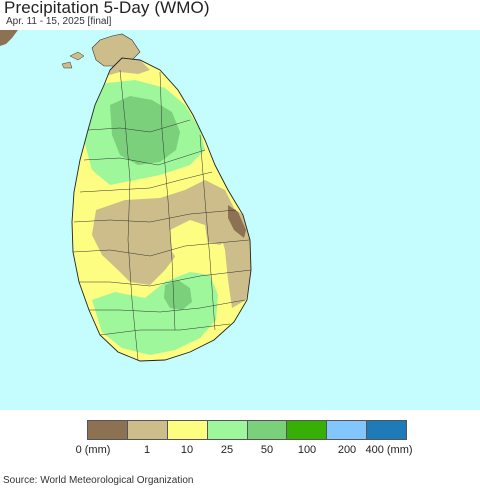 The image size is (480, 490). What do you see at coordinates (93, 450) in the screenshot?
I see `legend-label-0: 0 (mm)` at bounding box center [93, 450].